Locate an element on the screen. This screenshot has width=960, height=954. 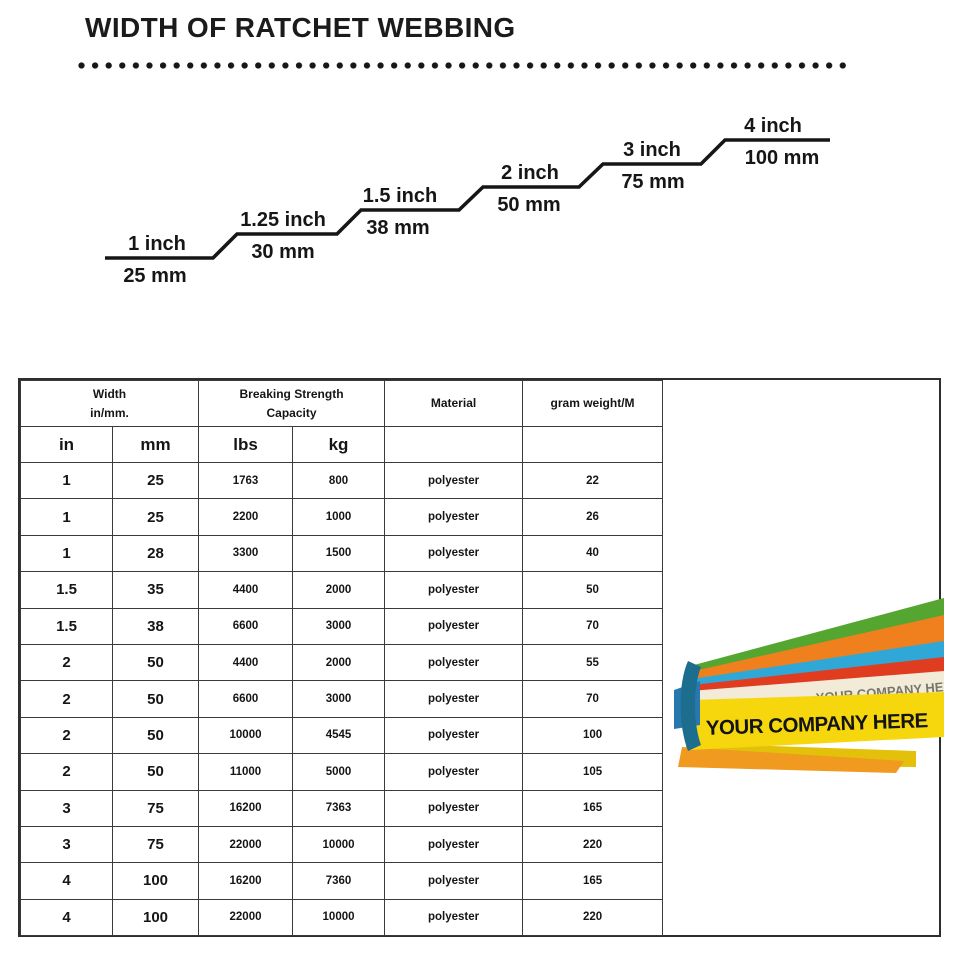
col-header-line: gram weight/M is located at coordinates (592, 403).